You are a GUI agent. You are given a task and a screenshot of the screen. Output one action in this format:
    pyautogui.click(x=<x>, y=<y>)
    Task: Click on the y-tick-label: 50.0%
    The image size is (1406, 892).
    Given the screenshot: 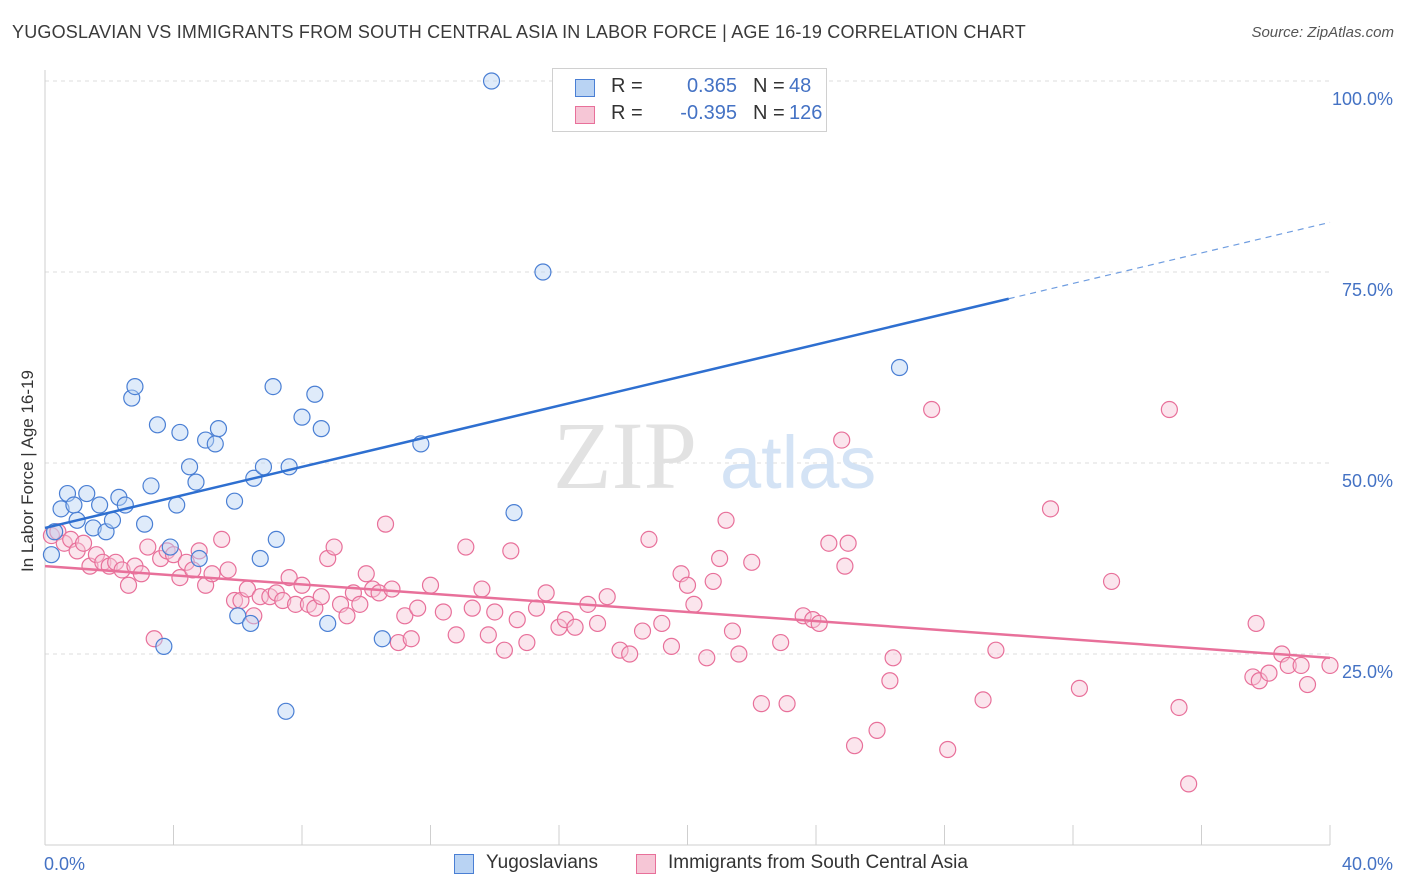 What is the action you would take?
    pyautogui.click(x=1367, y=481)
    